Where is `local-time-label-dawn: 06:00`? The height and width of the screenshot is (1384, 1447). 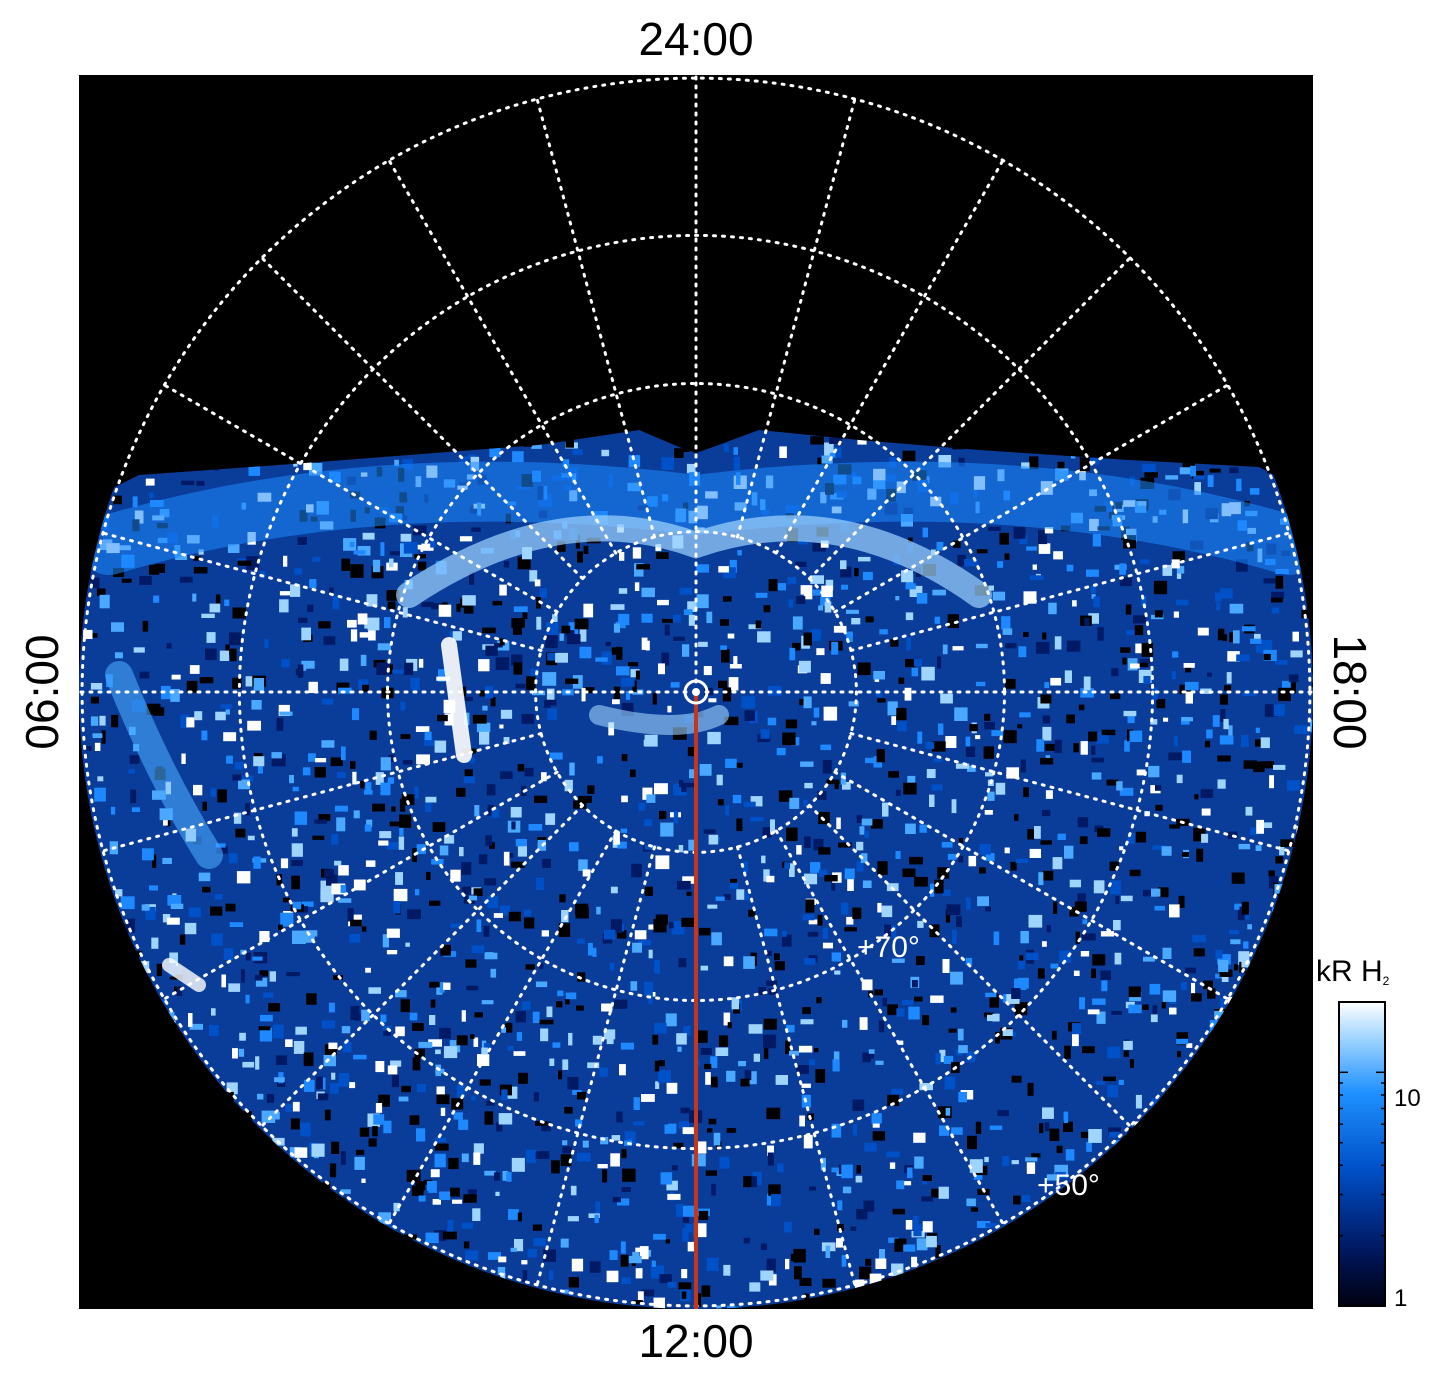
local-time-label-dawn: 06:00 is located at coordinates (42, 692).